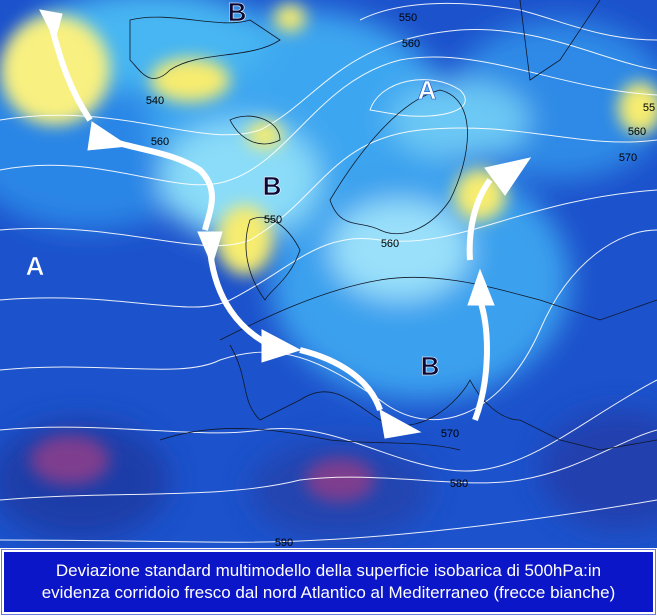  What do you see at coordinates (649, 108) in the screenshot?
I see `isobar-label: 55` at bounding box center [649, 108].